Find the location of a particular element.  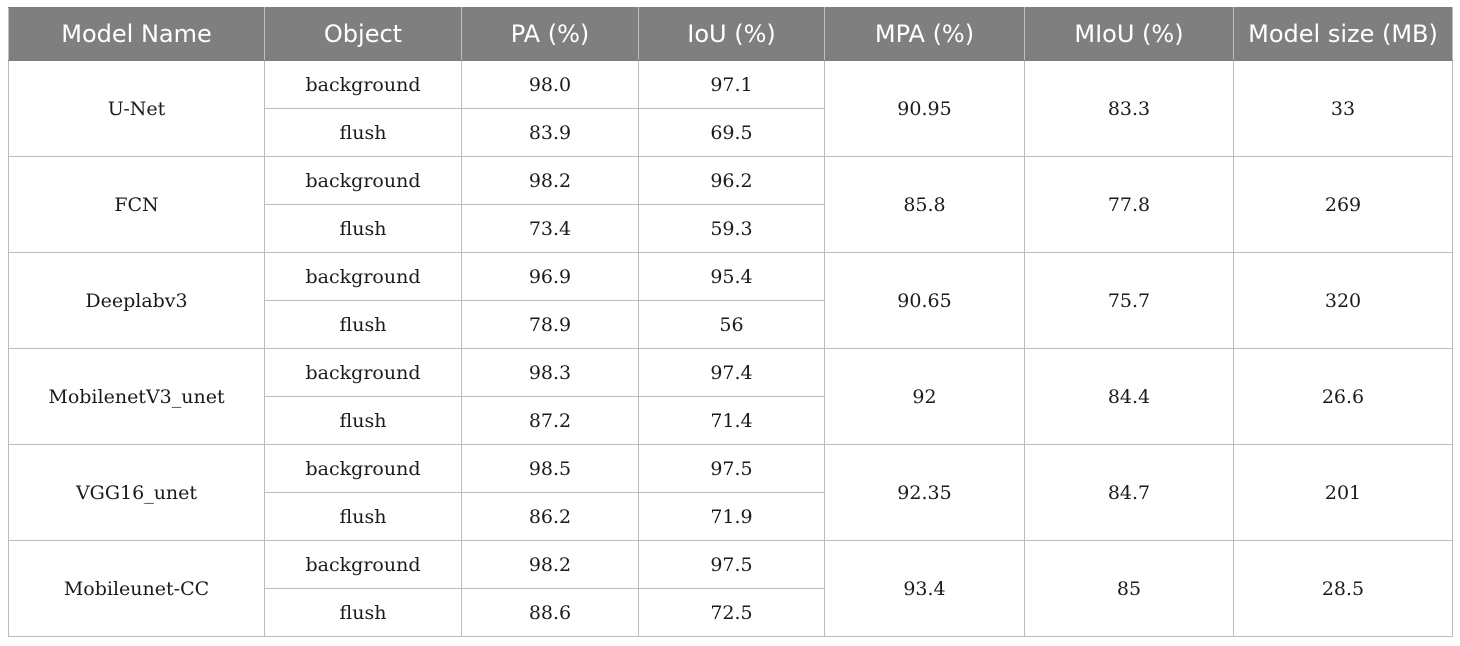

header-model-size: Model size (MB) is located at coordinates (1343, 34).